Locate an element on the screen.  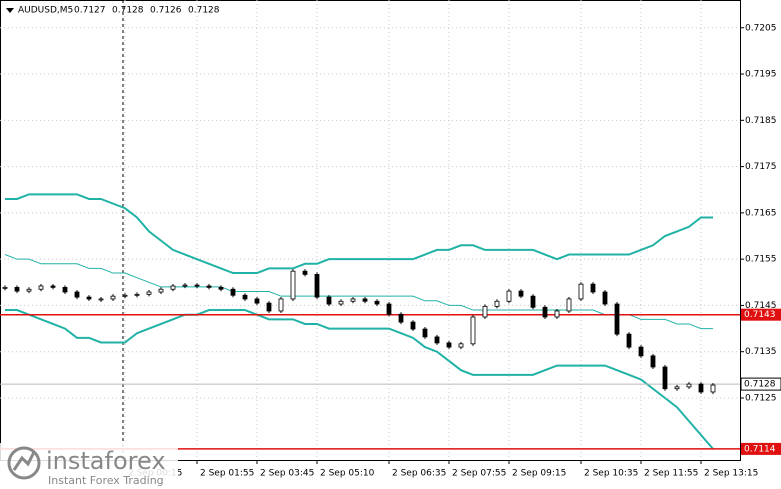
level-label: 0.7114 is located at coordinates (760, 449).